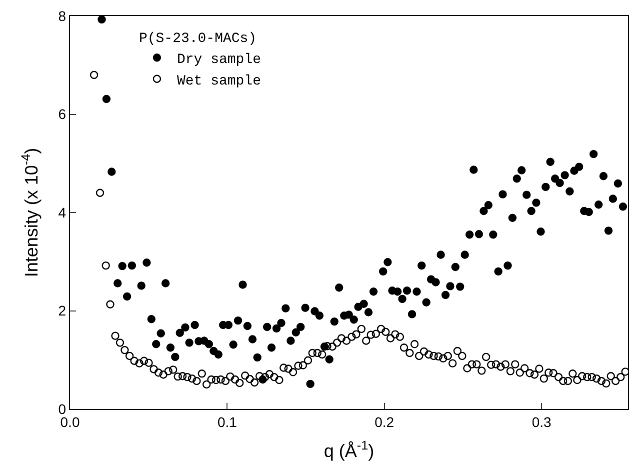  What do you see at coordinates (62, 212) in the screenshot?
I see `y-tick-label: 4` at bounding box center [62, 212].